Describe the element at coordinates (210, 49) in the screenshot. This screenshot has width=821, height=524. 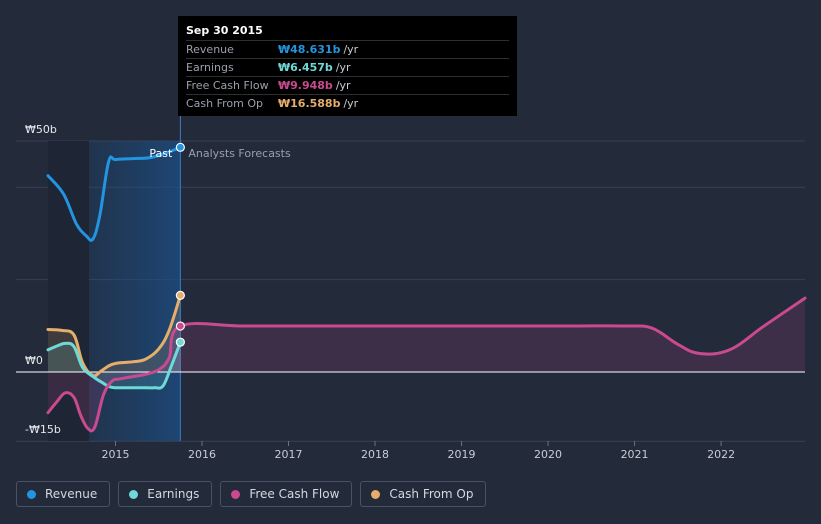
I see `tooltip-label: Revenue` at that location.